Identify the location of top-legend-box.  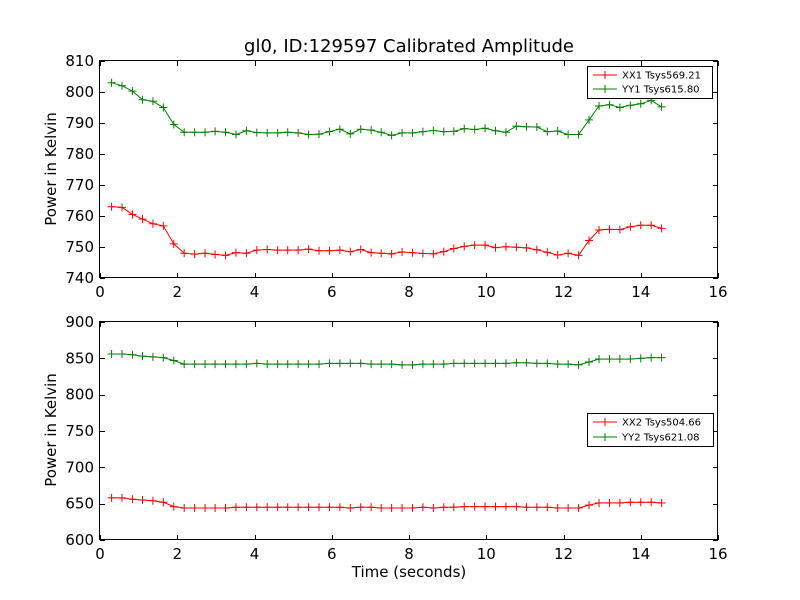
(650, 82).